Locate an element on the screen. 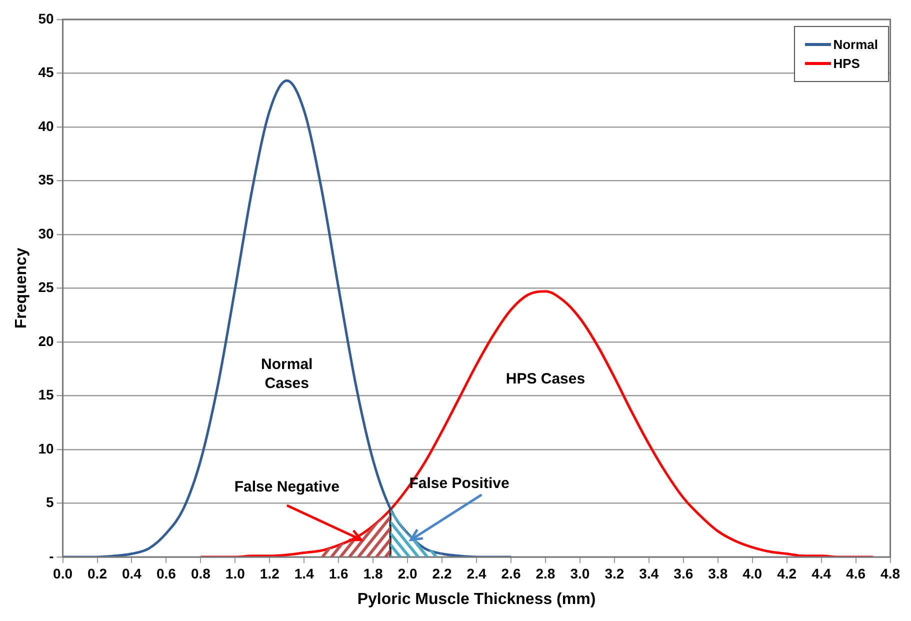 The width and height of the screenshot is (911, 621). y-tick-label: 50 is located at coordinates (46, 18).